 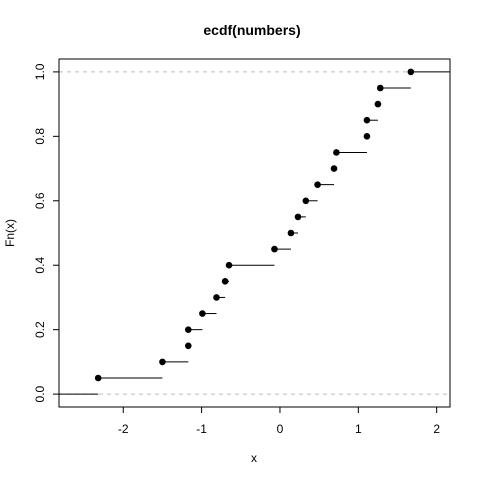 I want to click on x-axis: -2 -1 0 1 2, so click(x=279, y=421).